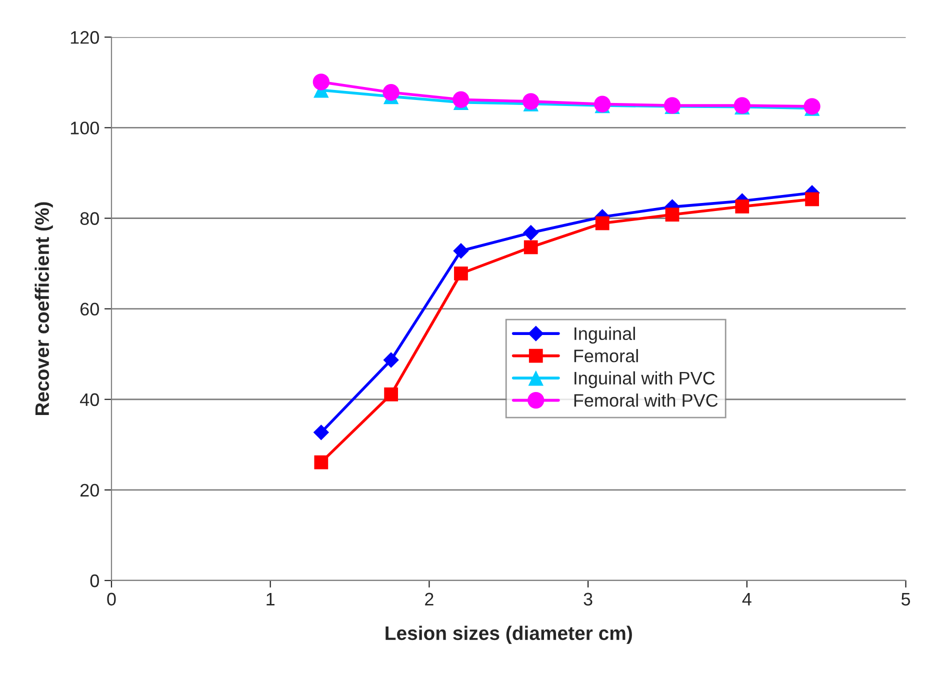 The width and height of the screenshot is (929, 675). I want to click on y-tick-label: 60, so click(89, 309).